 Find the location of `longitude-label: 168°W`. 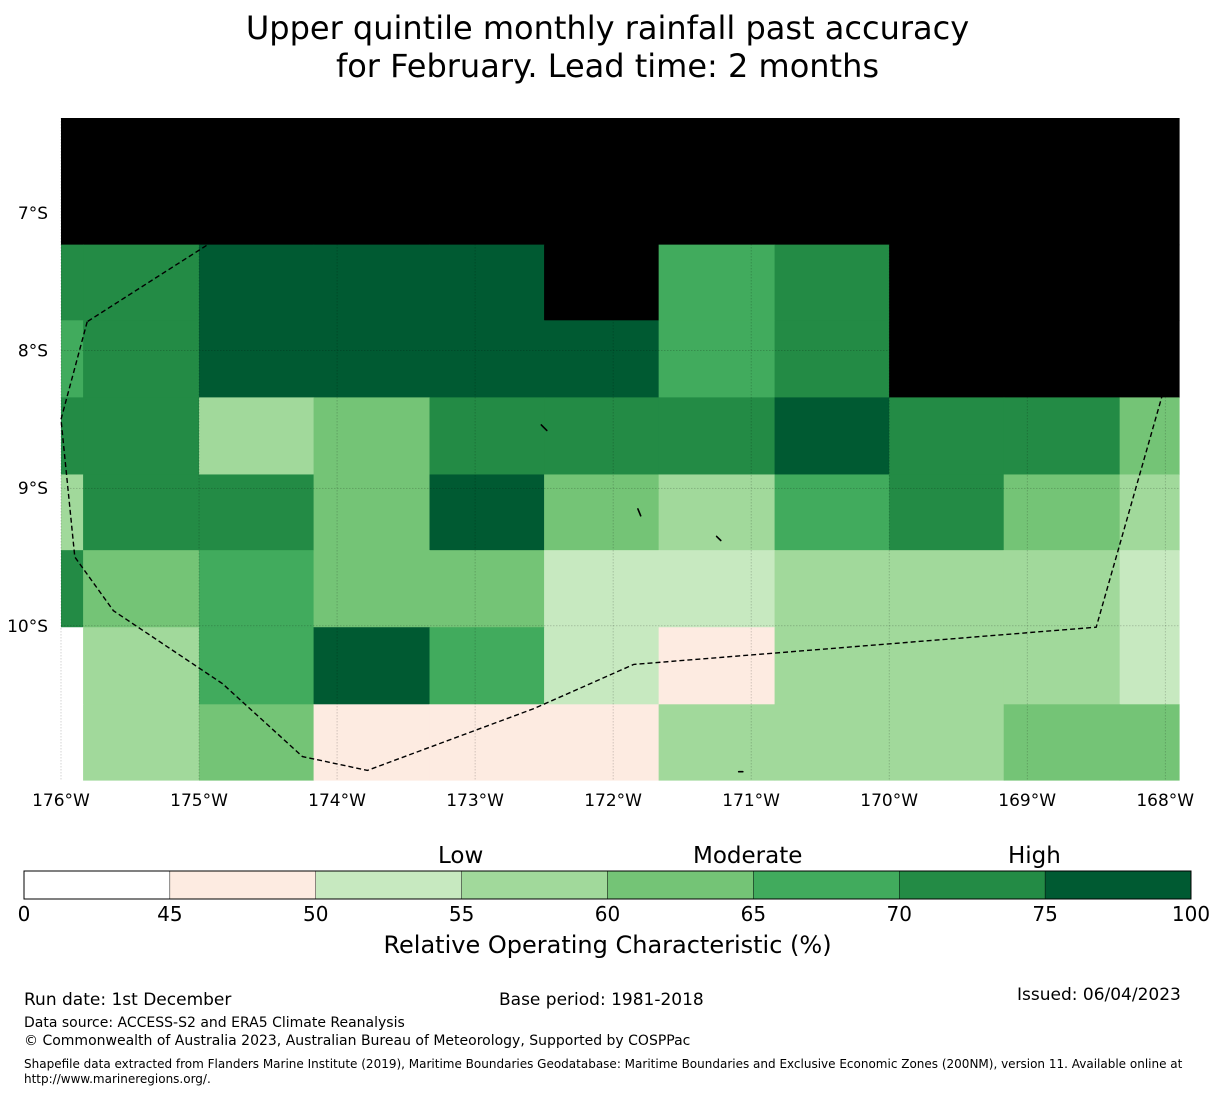

longitude-label: 168°W is located at coordinates (1165, 801).